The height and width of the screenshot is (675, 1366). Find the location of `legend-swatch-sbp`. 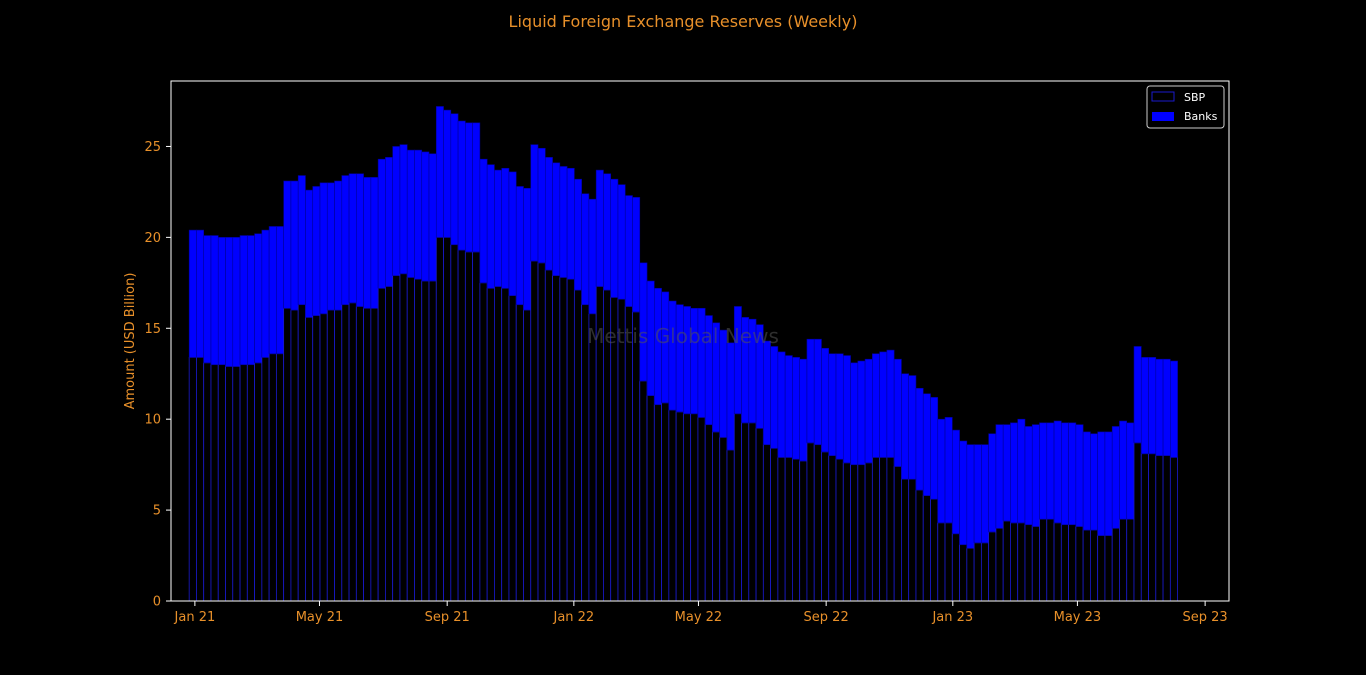

legend-swatch-sbp is located at coordinates (1163, 96).